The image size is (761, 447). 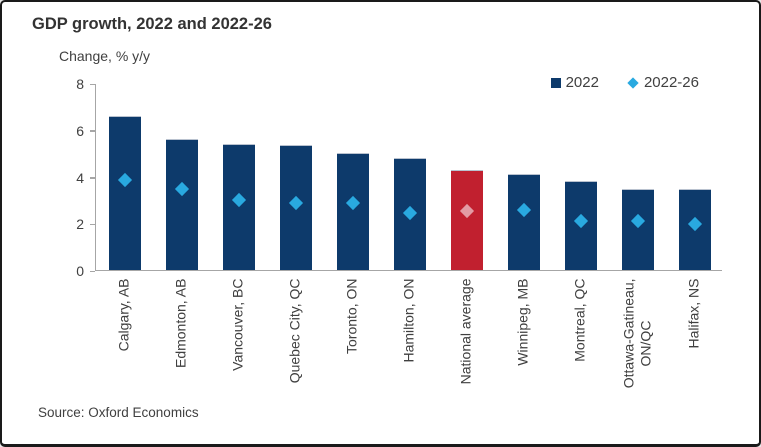 I want to click on x-axis-label: Vancouver, BC, so click(x=237, y=324).